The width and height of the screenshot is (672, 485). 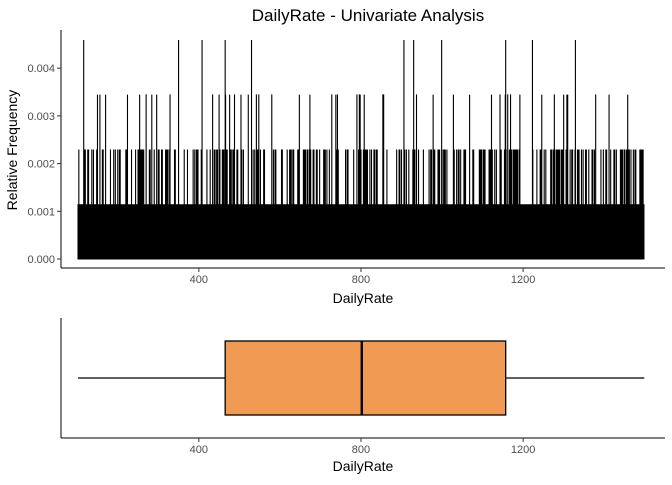 What do you see at coordinates (41, 165) in the screenshot?
I see `y-tick-label: 0.002` at bounding box center [41, 165].